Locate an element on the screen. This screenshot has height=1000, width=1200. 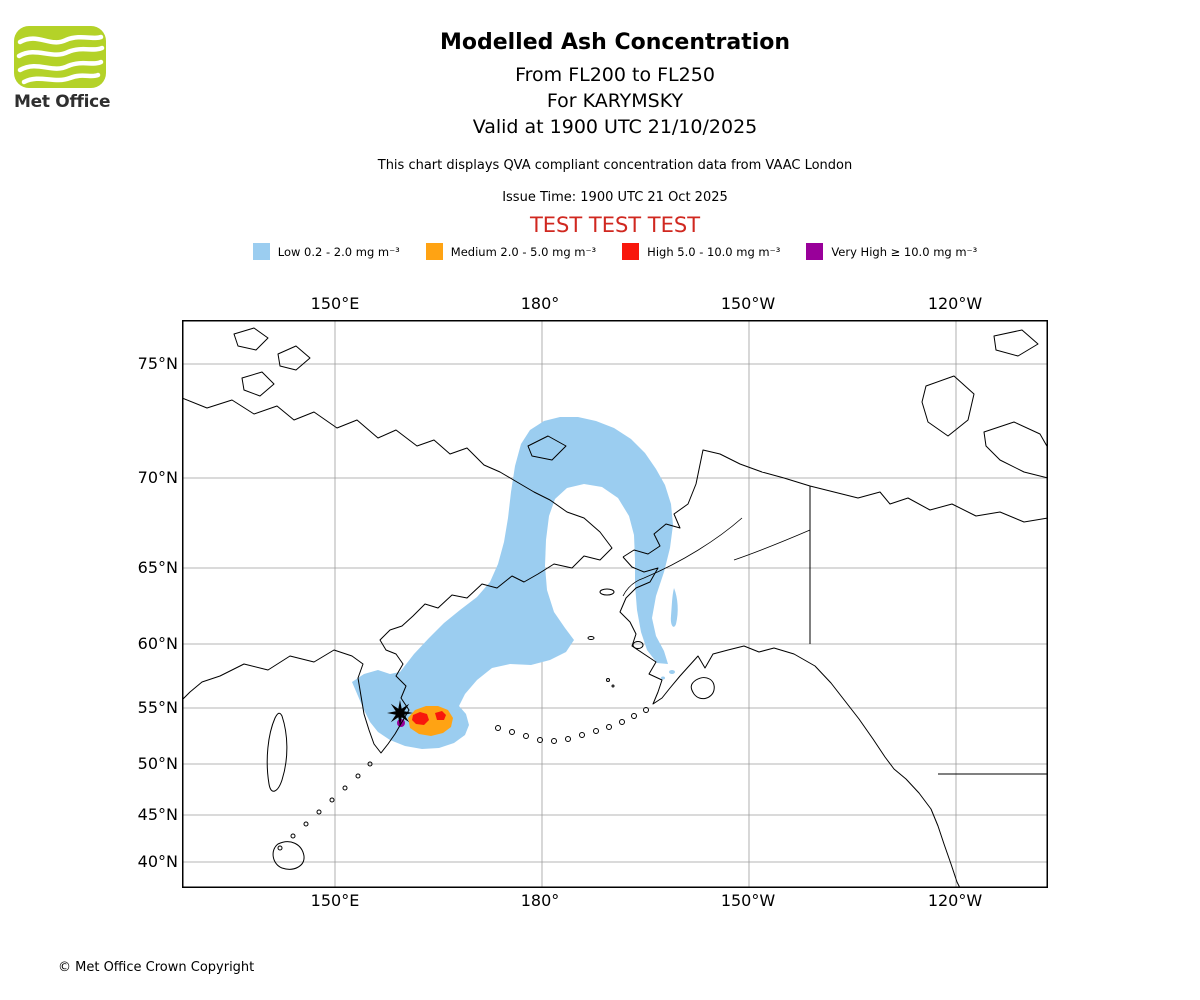
legend-label-low: Low 0.2 - 2.0 mg m⁻³ is located at coordinates (338, 251).